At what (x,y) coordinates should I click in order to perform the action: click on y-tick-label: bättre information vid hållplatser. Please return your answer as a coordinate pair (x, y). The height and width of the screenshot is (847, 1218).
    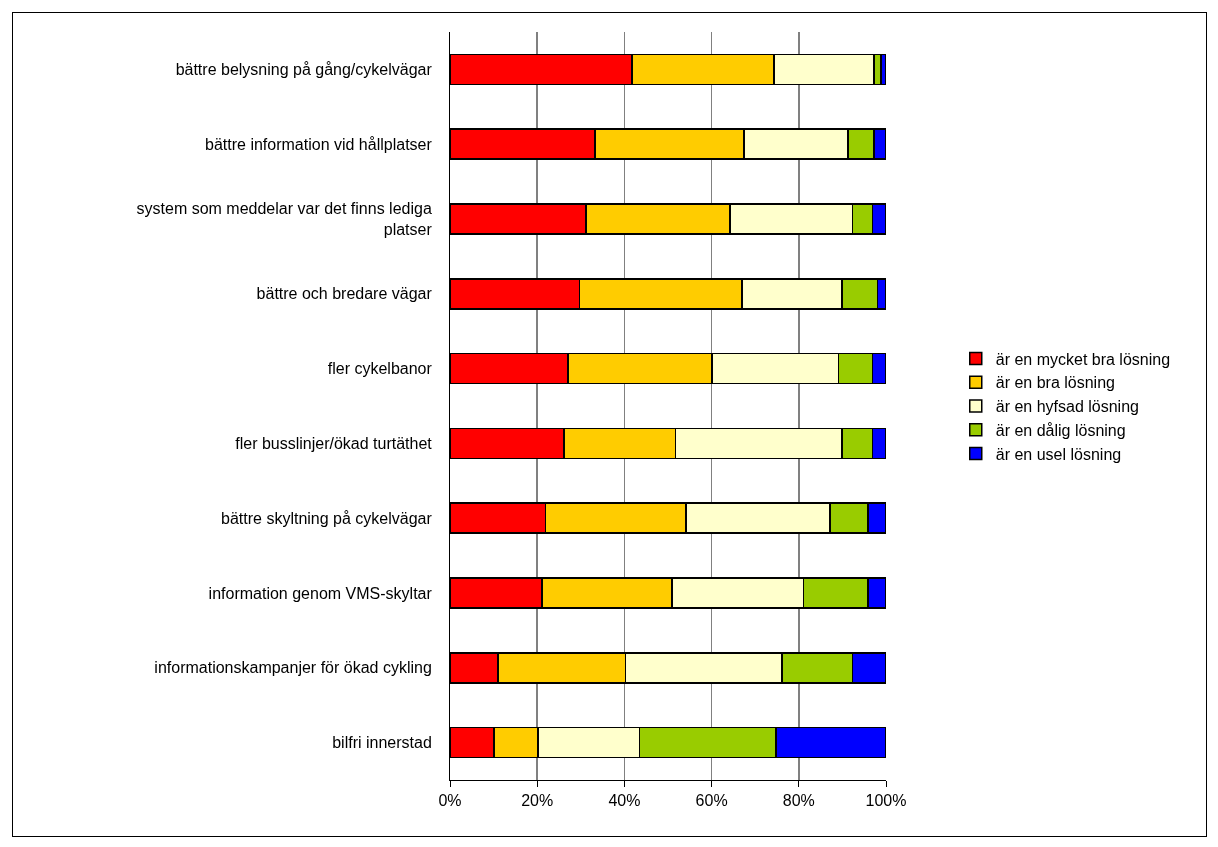
    Looking at the image, I should click on (319, 144).